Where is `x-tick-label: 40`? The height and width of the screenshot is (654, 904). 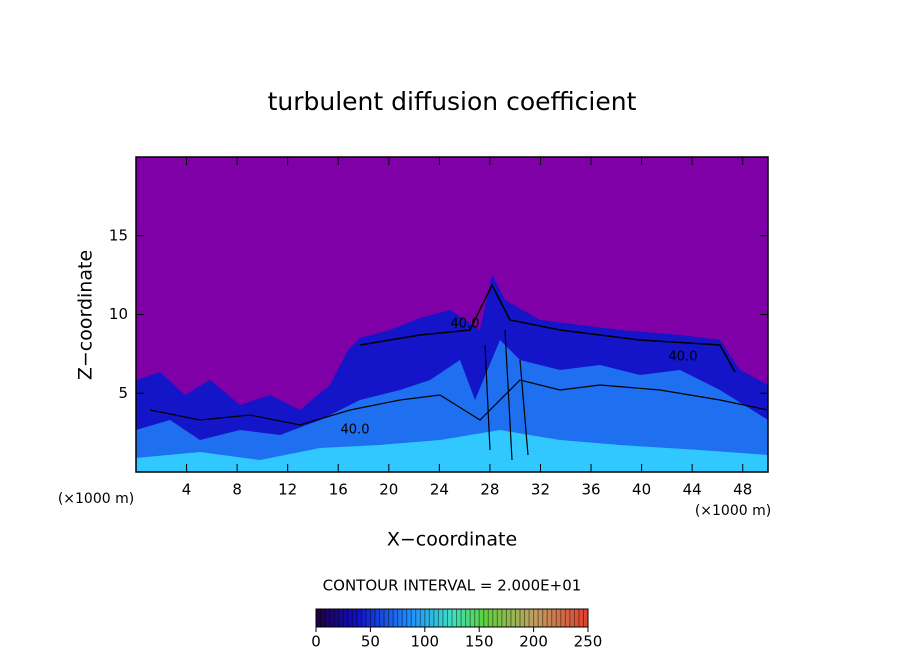
x-tick-label: 40 is located at coordinates (641, 490).